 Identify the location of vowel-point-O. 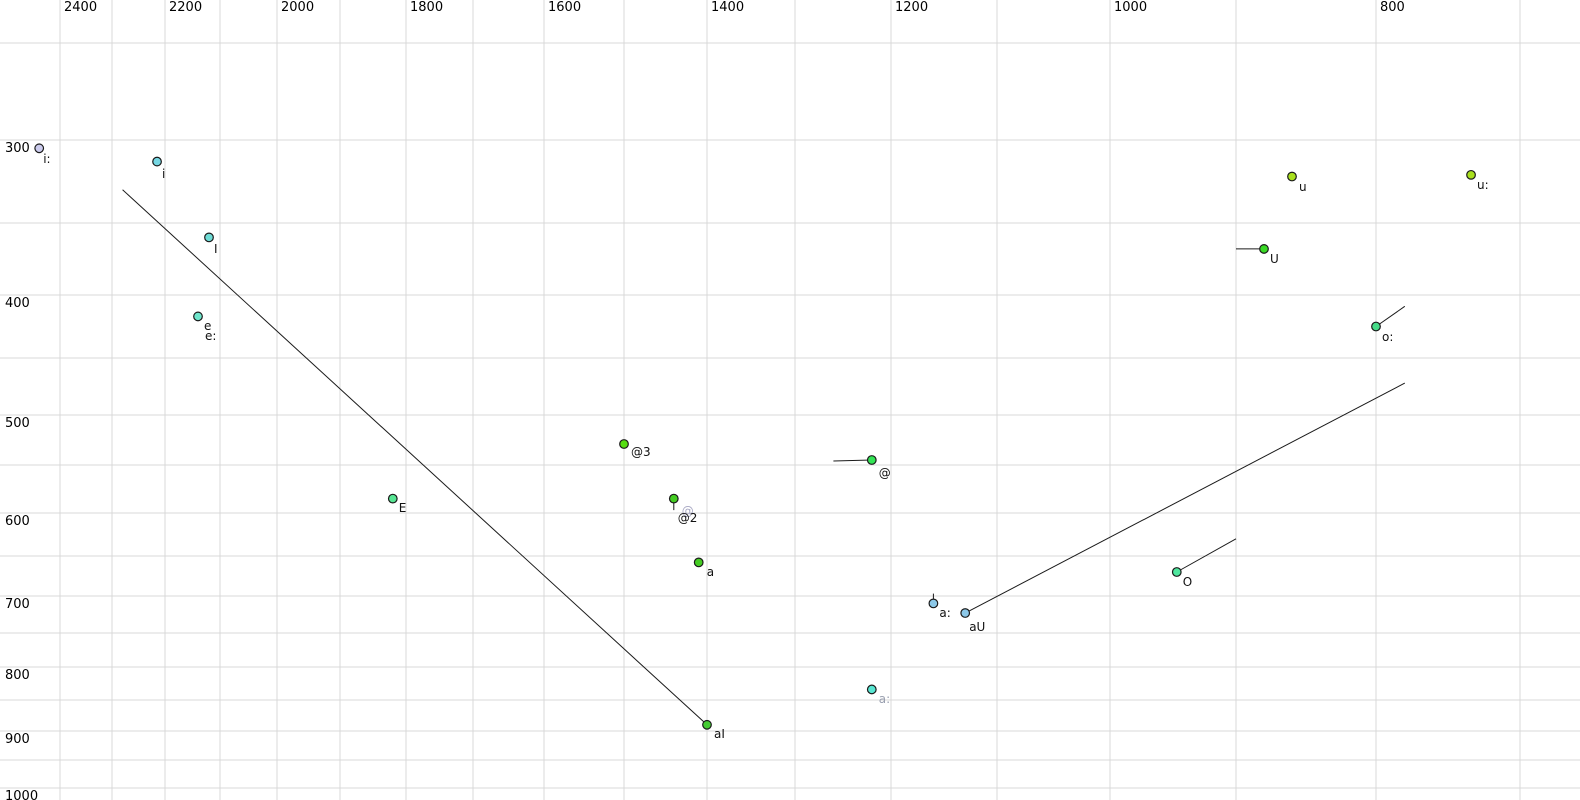
(1176, 572).